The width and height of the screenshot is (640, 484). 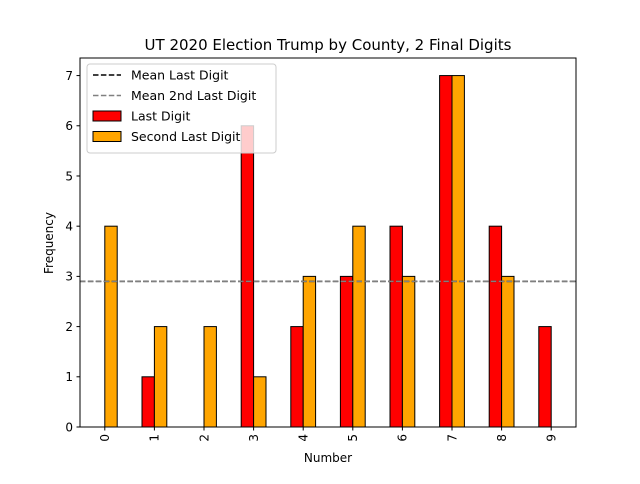 What do you see at coordinates (69, 76) in the screenshot?
I see `y-tick-label: 7` at bounding box center [69, 76].